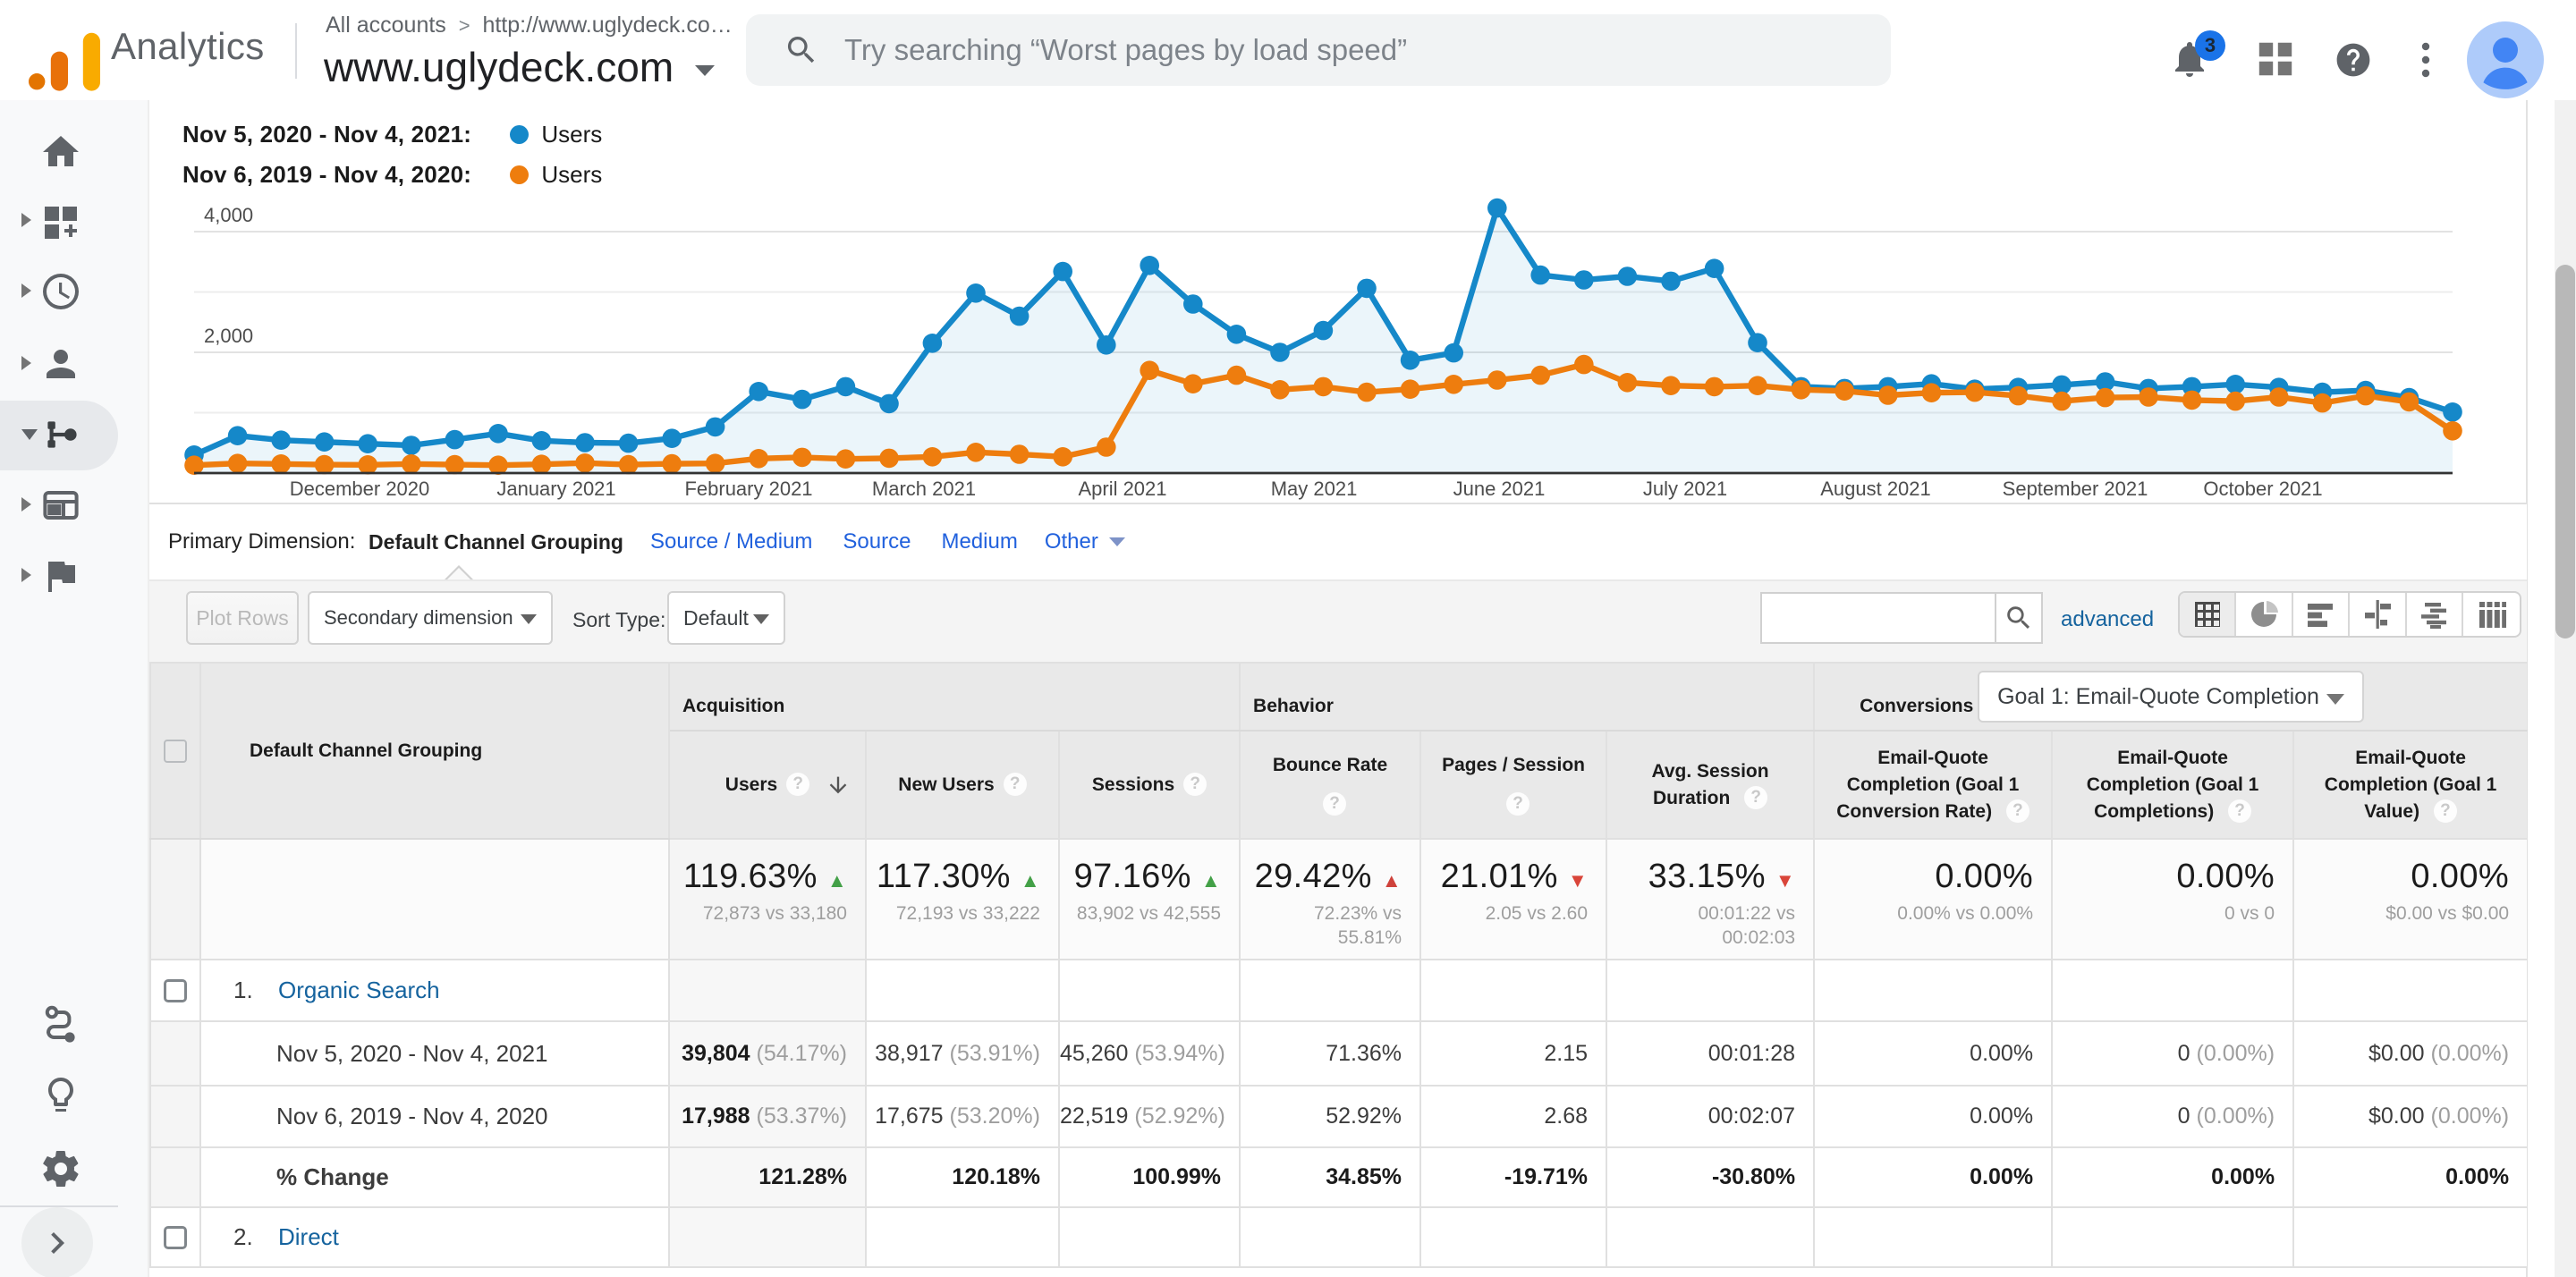 The height and width of the screenshot is (1277, 2576). What do you see at coordinates (1122, 489) in the screenshot?
I see `svg-text: April 2021` at bounding box center [1122, 489].